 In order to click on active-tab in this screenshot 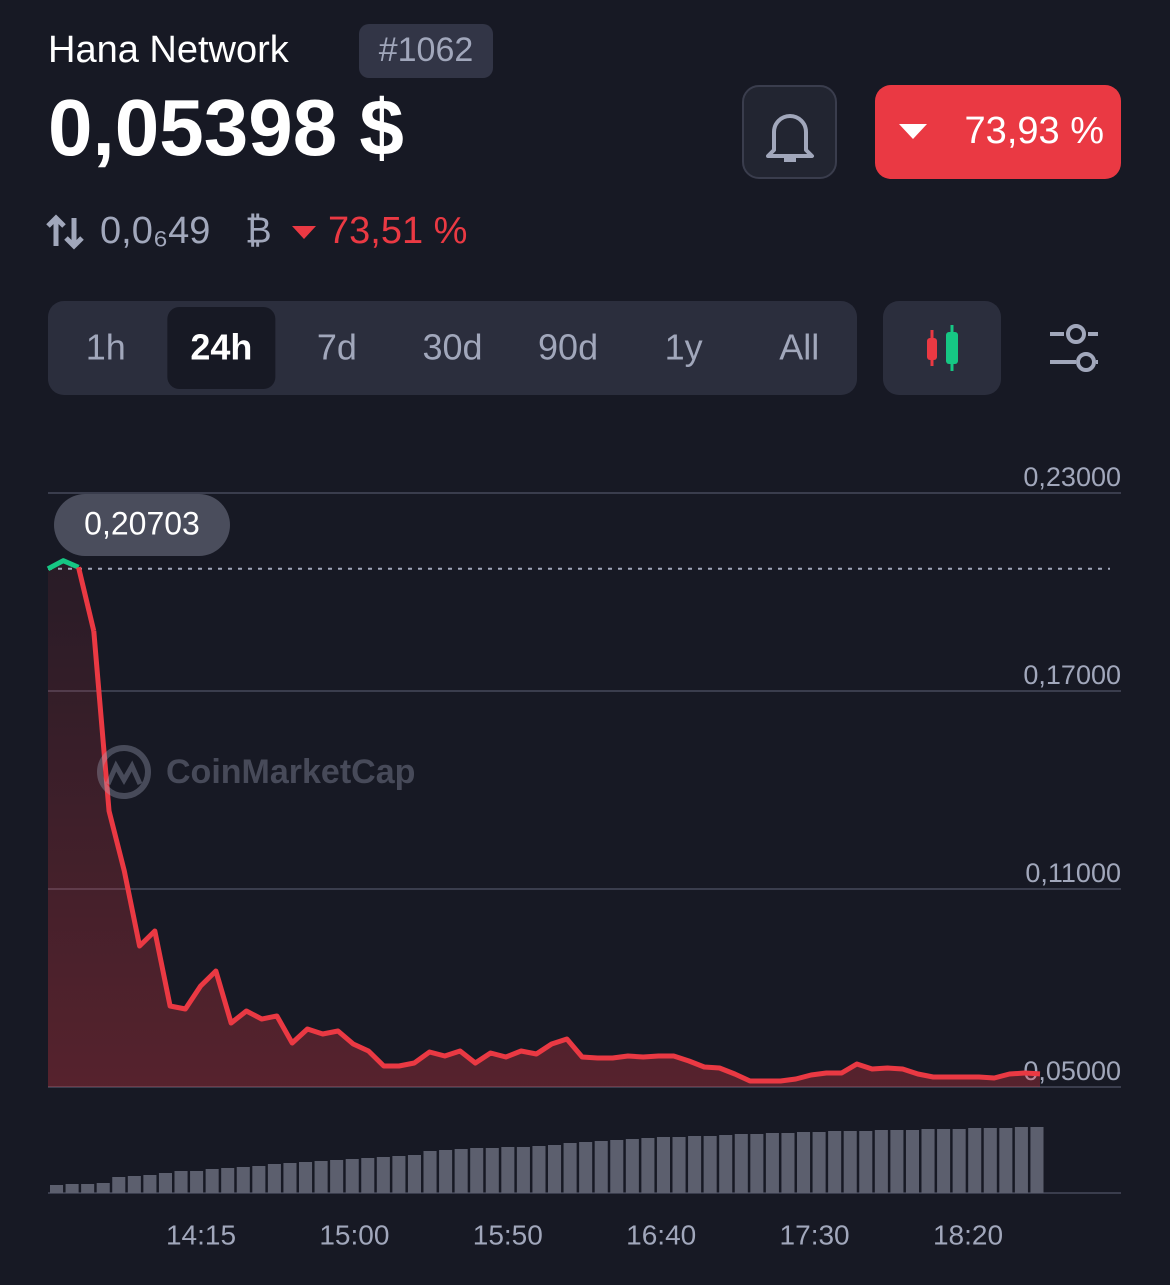, I will do `click(221, 348)`.